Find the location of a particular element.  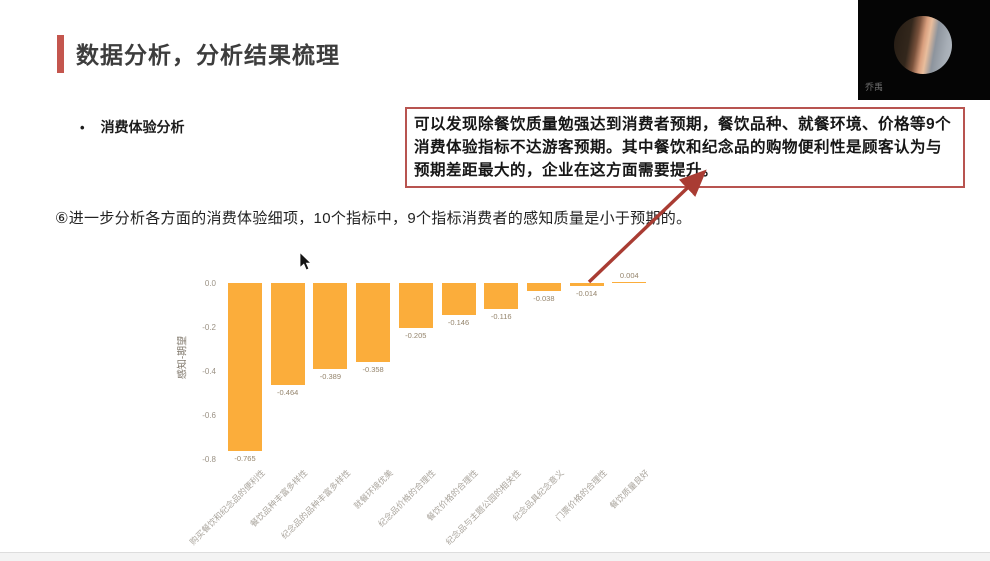

bar-value-label: -0.765 is located at coordinates (245, 459).